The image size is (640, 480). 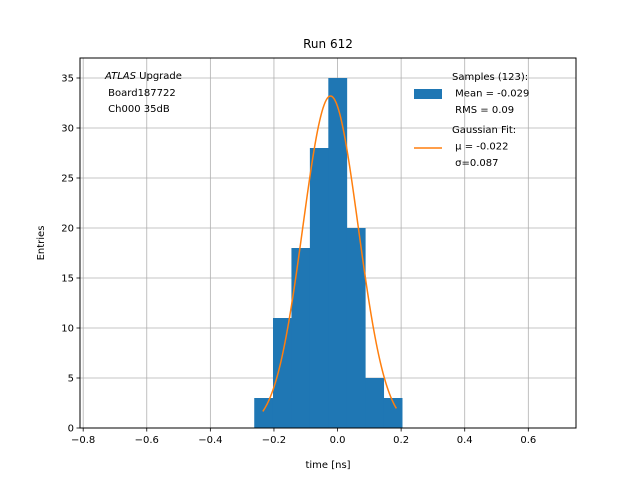 I want to click on x-tick-label: −0.2, so click(x=274, y=440).